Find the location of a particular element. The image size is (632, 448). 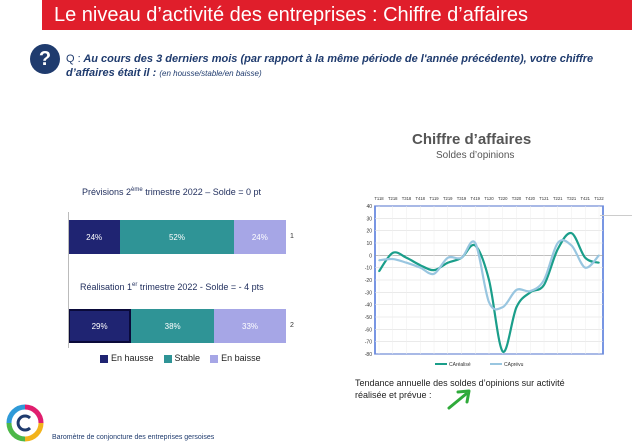

question-label: Q : is located at coordinates (73, 59).